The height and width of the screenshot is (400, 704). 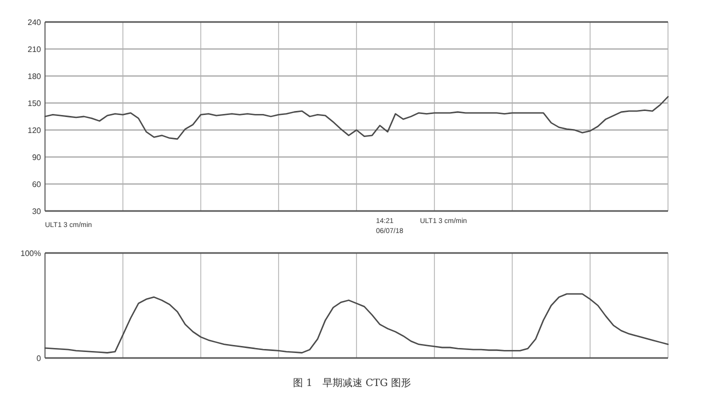 What do you see at coordinates (39, 358) in the screenshot?
I see `y-tick-label: 0` at bounding box center [39, 358].